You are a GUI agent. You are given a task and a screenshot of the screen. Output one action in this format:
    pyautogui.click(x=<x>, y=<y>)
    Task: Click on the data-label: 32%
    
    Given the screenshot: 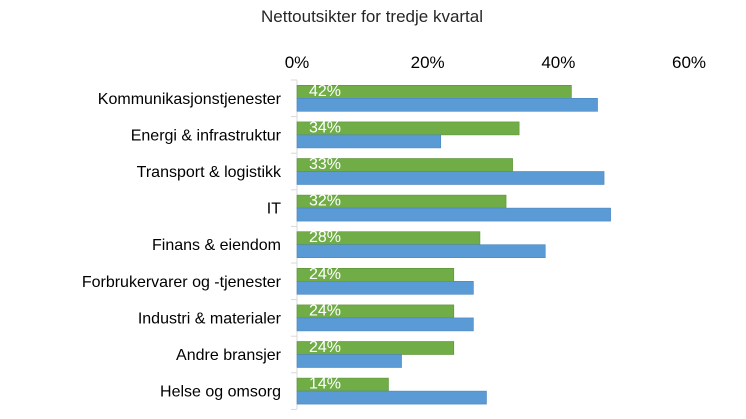 What is the action you would take?
    pyautogui.click(x=325, y=201)
    